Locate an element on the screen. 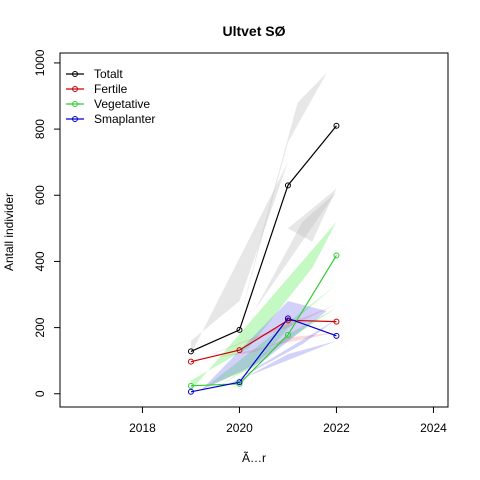  legend-label-fertile: Fertile is located at coordinates (111, 89).